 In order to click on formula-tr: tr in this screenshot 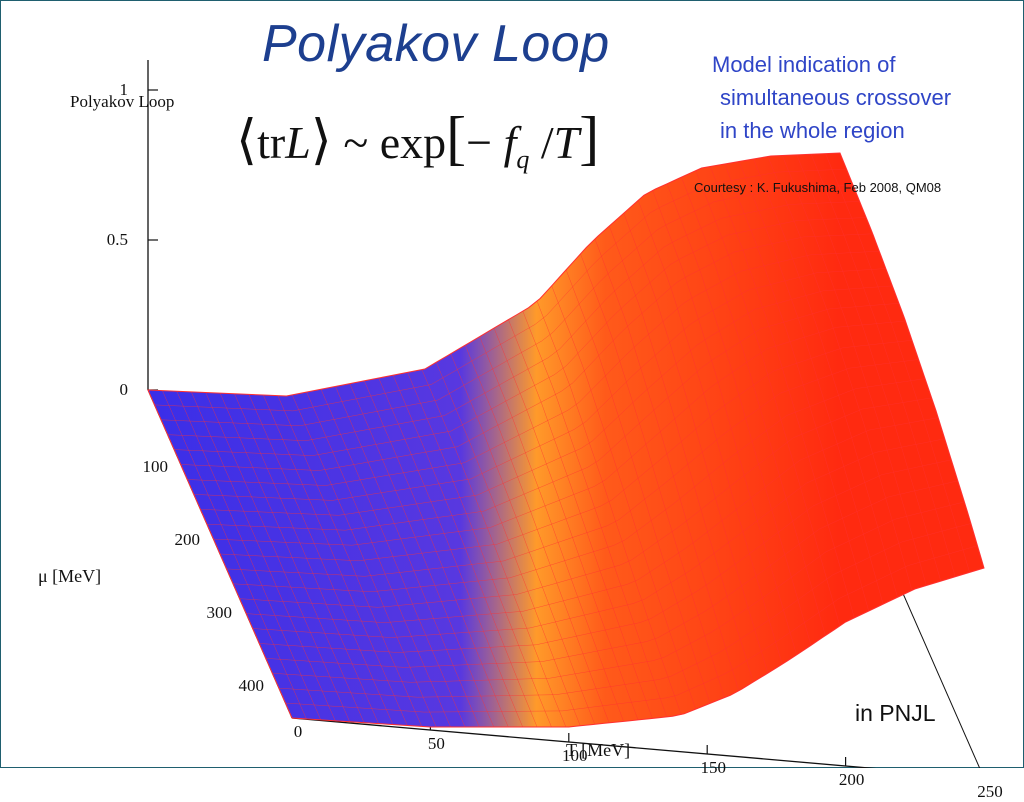, I will do `click(271, 142)`.